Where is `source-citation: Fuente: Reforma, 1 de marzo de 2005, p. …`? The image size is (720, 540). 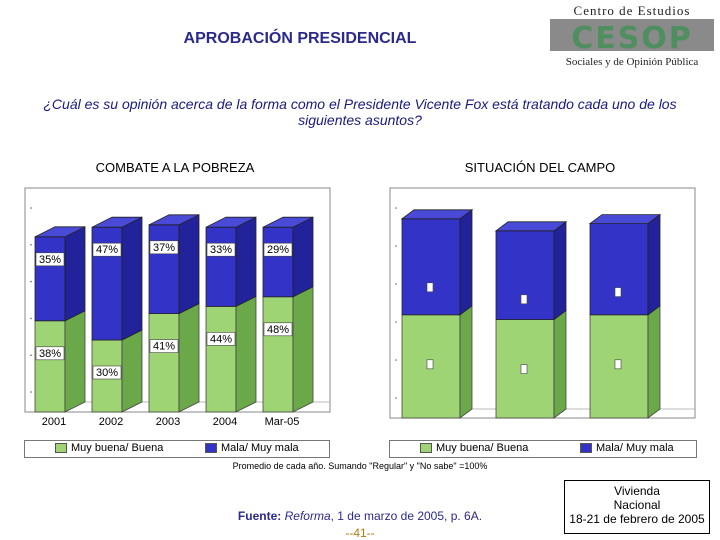
source-citation: Fuente: Reforma, 1 de marzo de 2005, p. … is located at coordinates (360, 516).